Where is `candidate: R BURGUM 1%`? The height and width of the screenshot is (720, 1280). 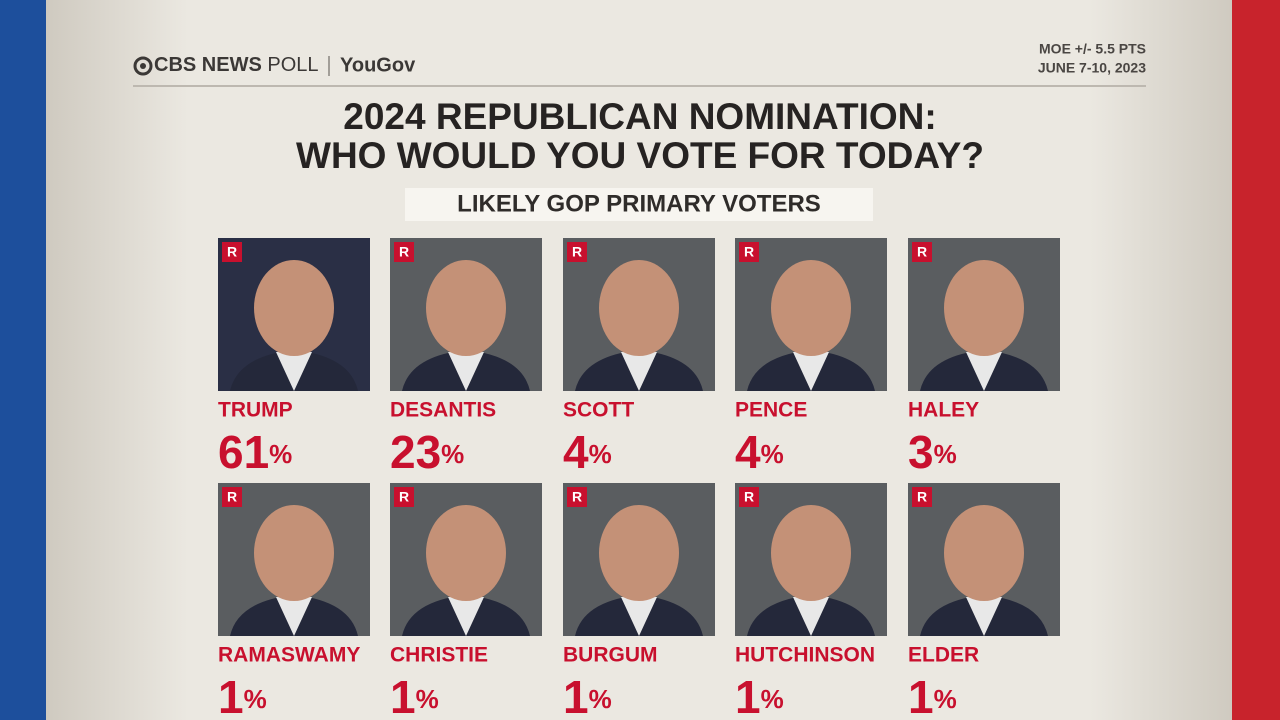 candidate: R BURGUM 1% is located at coordinates (639, 601).